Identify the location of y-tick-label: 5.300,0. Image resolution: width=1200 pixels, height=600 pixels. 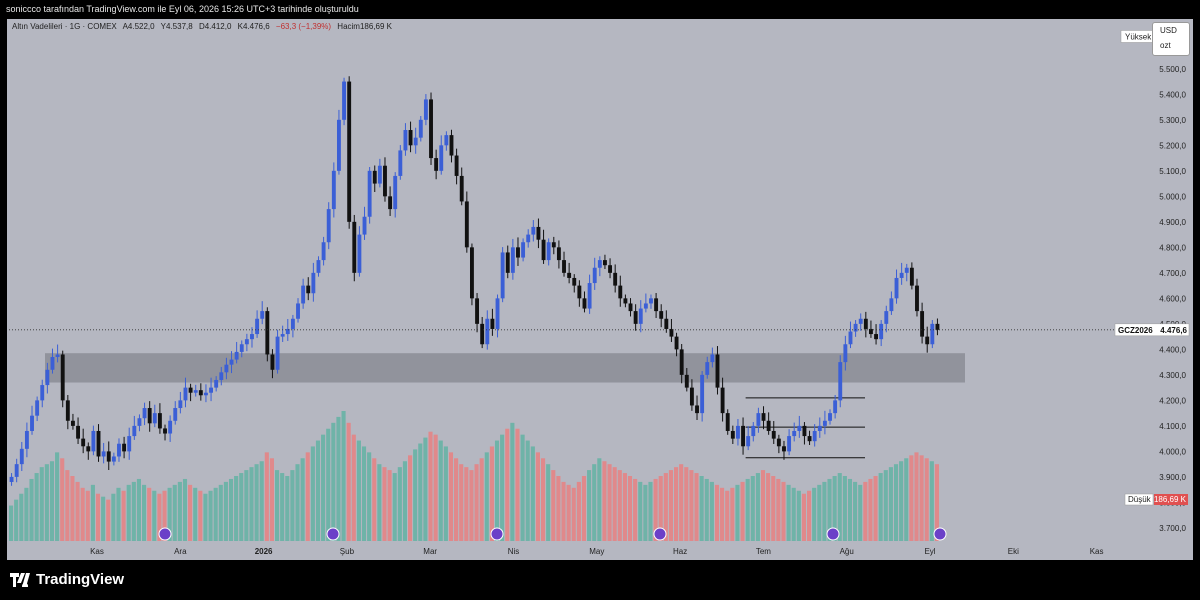
(1172, 120).